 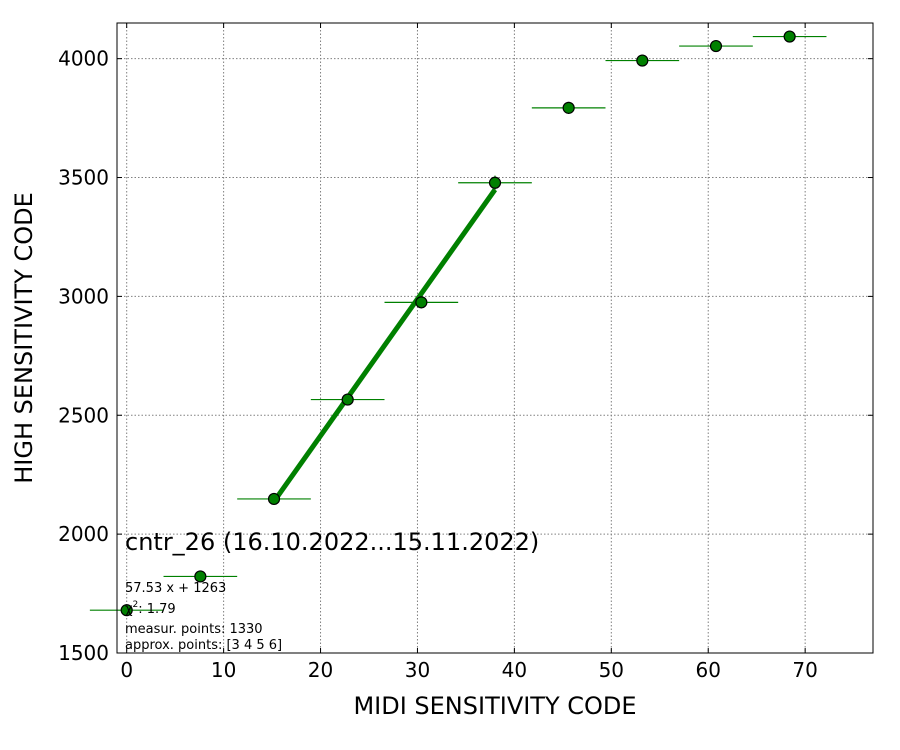 I want to click on fit-line, so click(x=384, y=345).